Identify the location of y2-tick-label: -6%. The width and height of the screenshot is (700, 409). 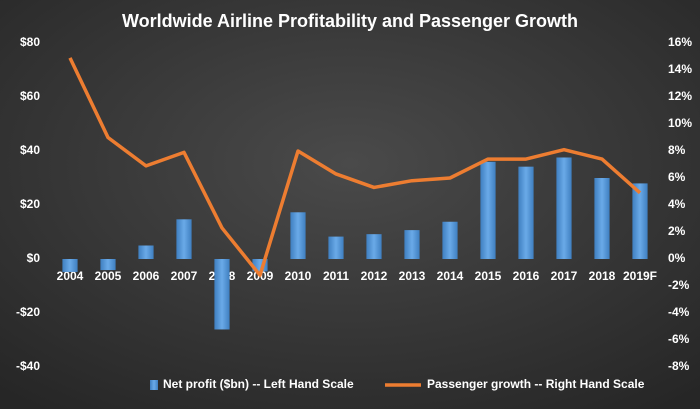
(679, 339).